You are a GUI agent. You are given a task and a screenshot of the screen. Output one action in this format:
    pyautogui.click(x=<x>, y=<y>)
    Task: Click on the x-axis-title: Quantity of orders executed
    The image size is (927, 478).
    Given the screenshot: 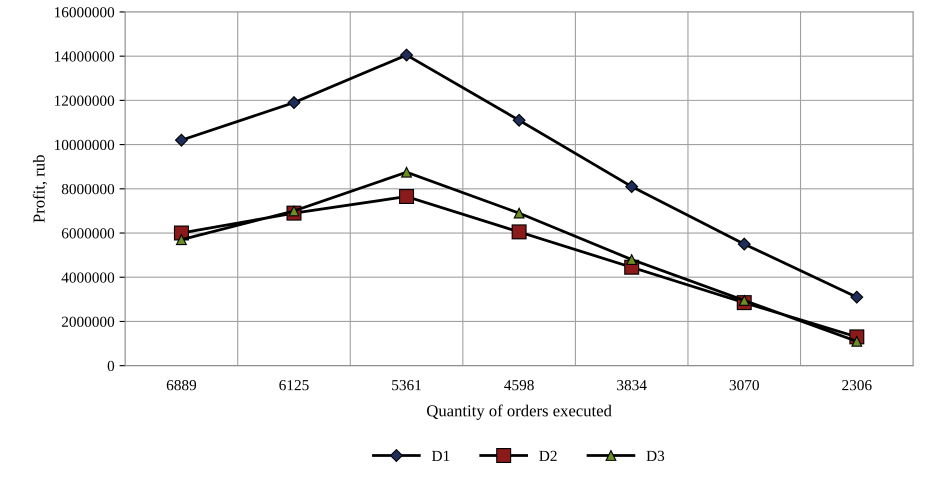 What is the action you would take?
    pyautogui.click(x=519, y=412)
    